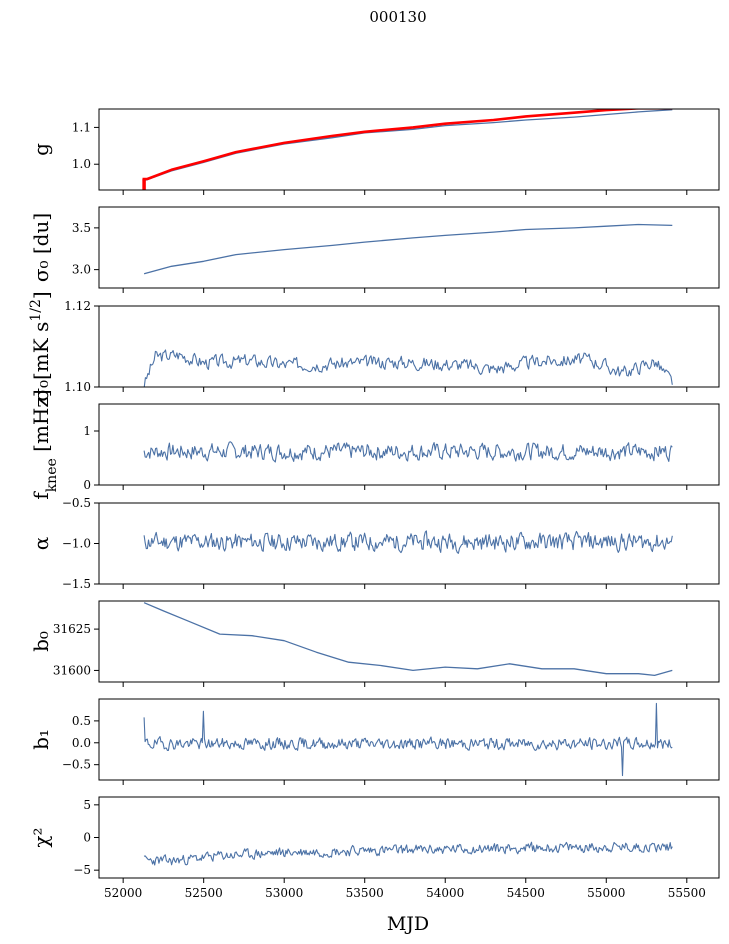 The height and width of the screenshot is (944, 729). I want to click on y-tick-label: 1.12, so click(77, 306).